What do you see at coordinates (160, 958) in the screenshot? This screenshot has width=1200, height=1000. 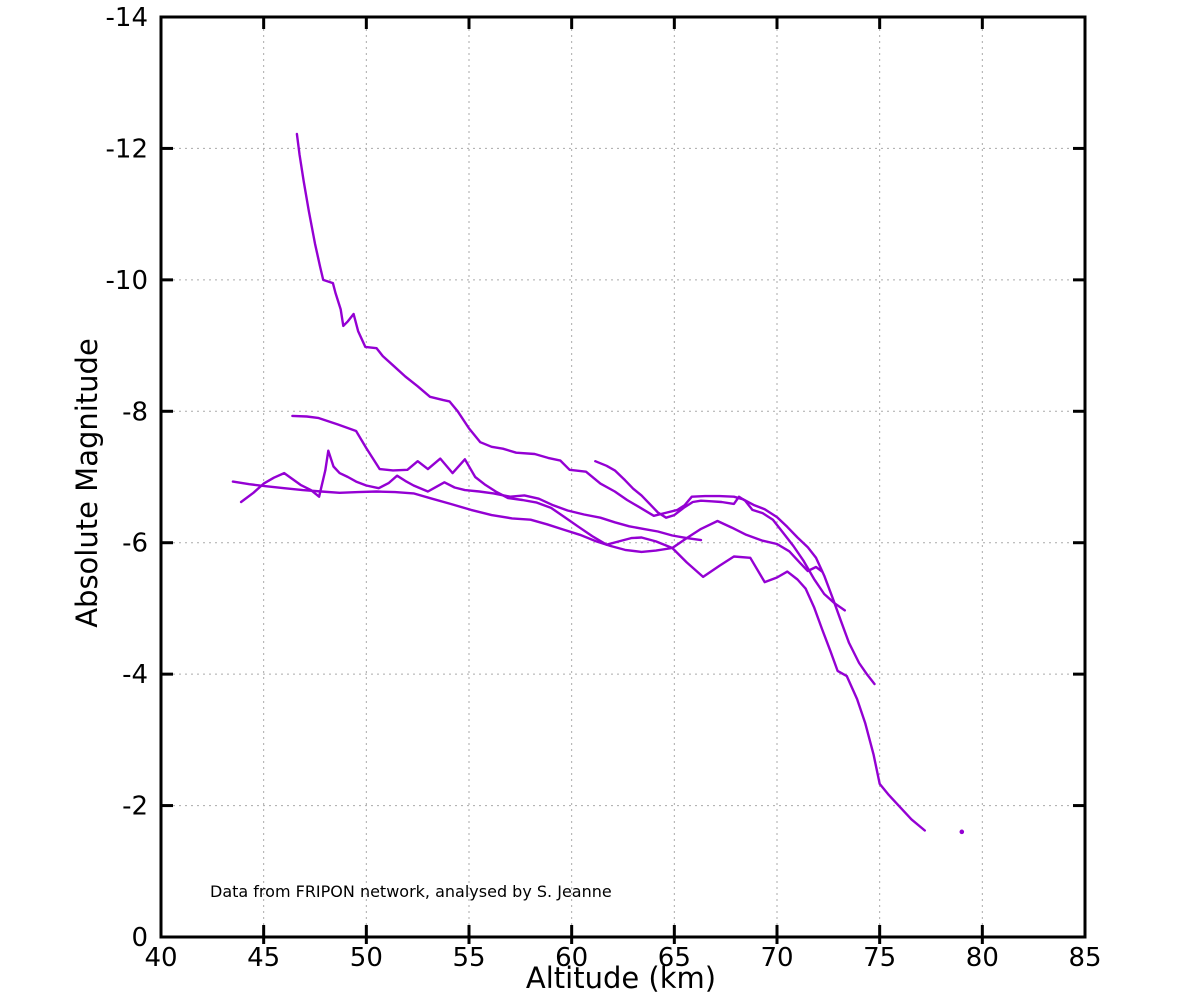 I see `x-tick-label: 40` at bounding box center [160, 958].